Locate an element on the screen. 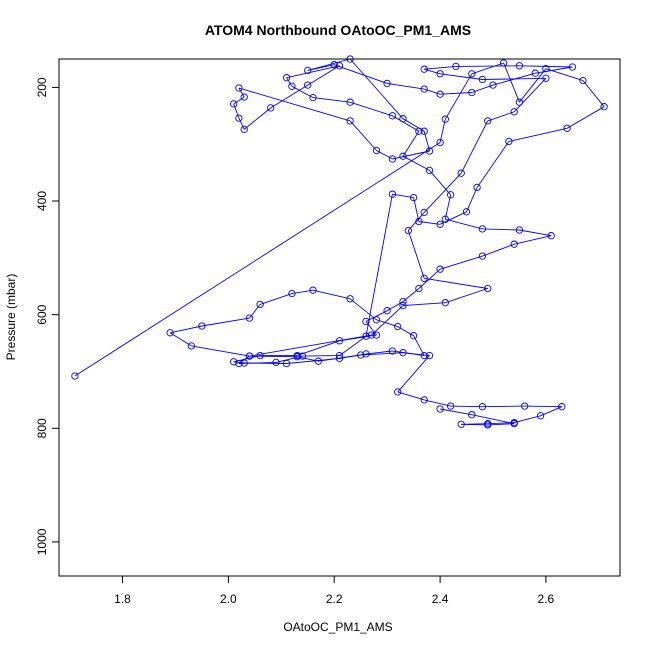  x-tick-label: 1.8 is located at coordinates (122, 599).